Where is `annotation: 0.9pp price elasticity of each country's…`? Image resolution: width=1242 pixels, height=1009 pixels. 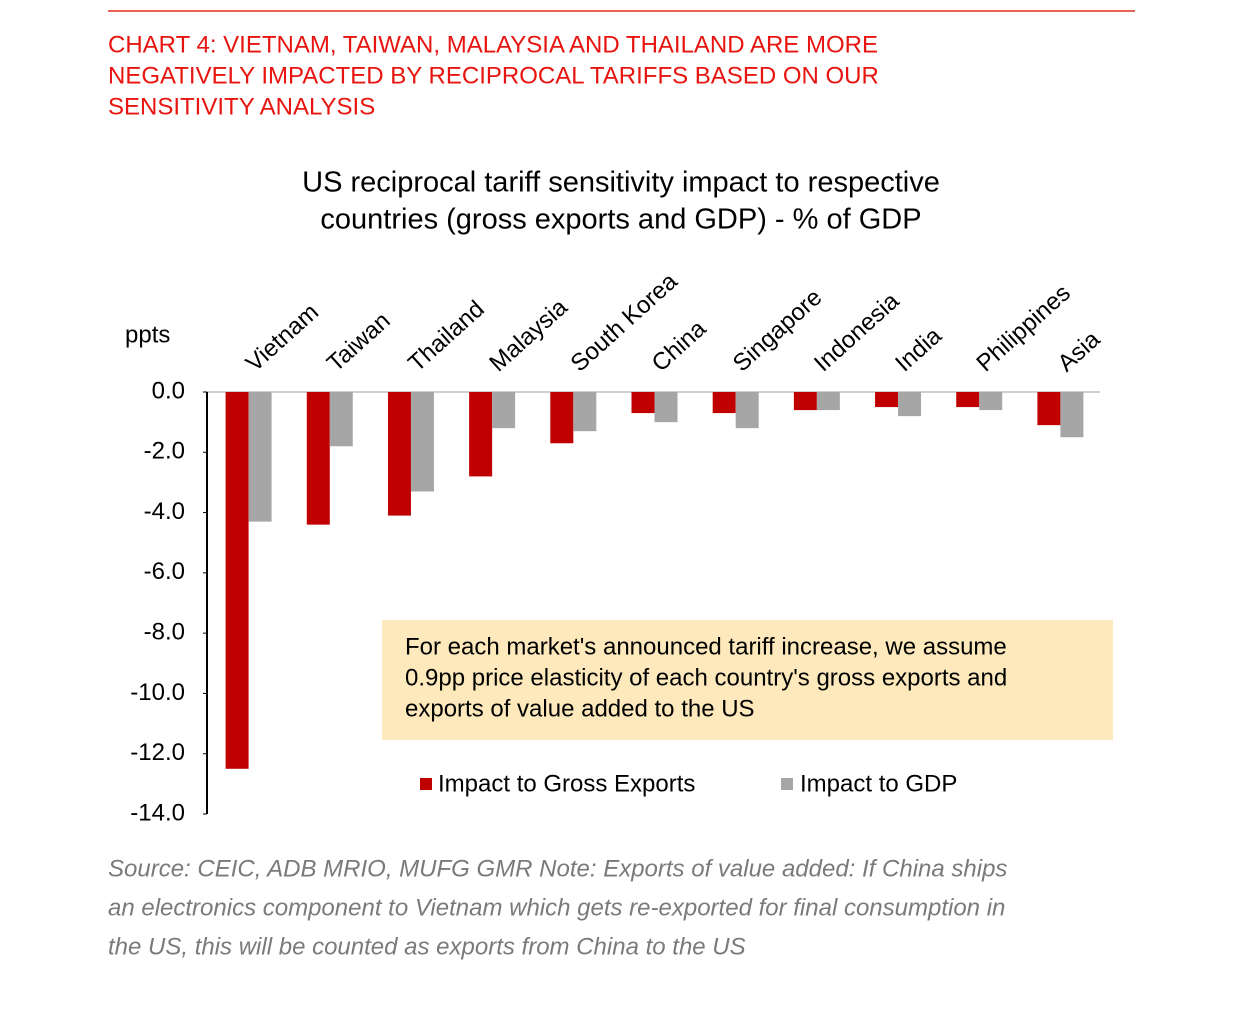 annotation: 0.9pp price elasticity of each country's… is located at coordinates (706, 677).